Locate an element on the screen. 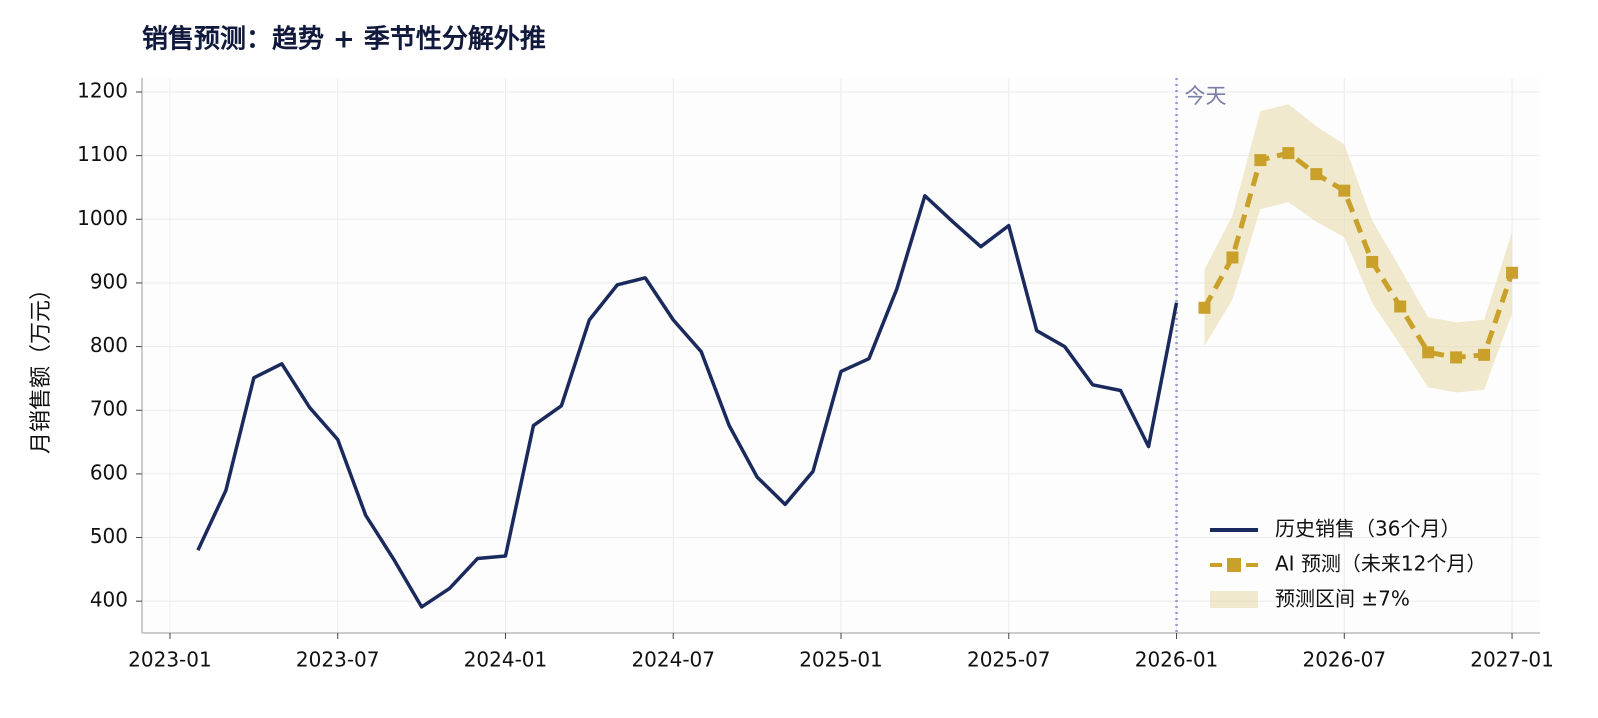 This screenshot has height=718, width=1598. legend: 历史销售（36个月） AI 预测（未来12个月） 预测区间 ±7% is located at coordinates (1348, 564).